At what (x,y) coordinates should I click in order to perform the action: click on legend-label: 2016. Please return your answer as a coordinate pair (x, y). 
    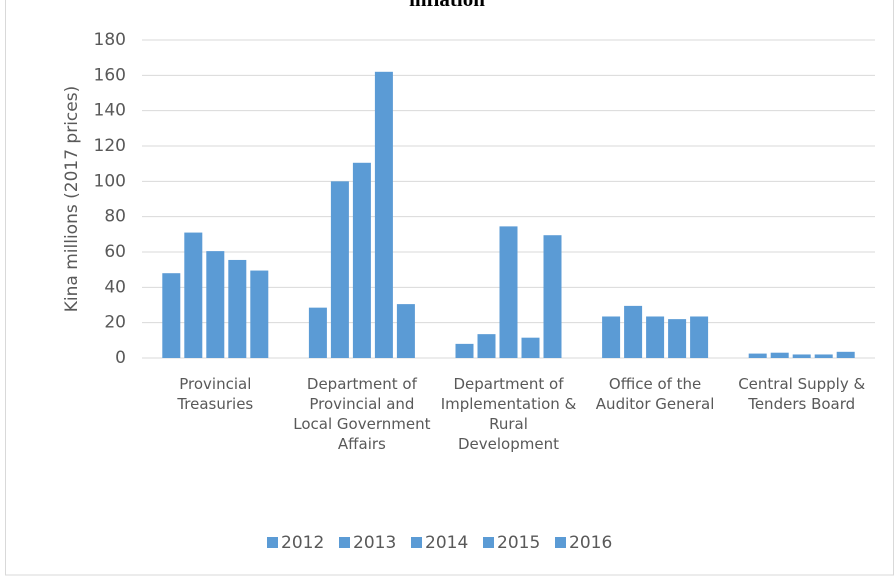
    Looking at the image, I should click on (590, 543).